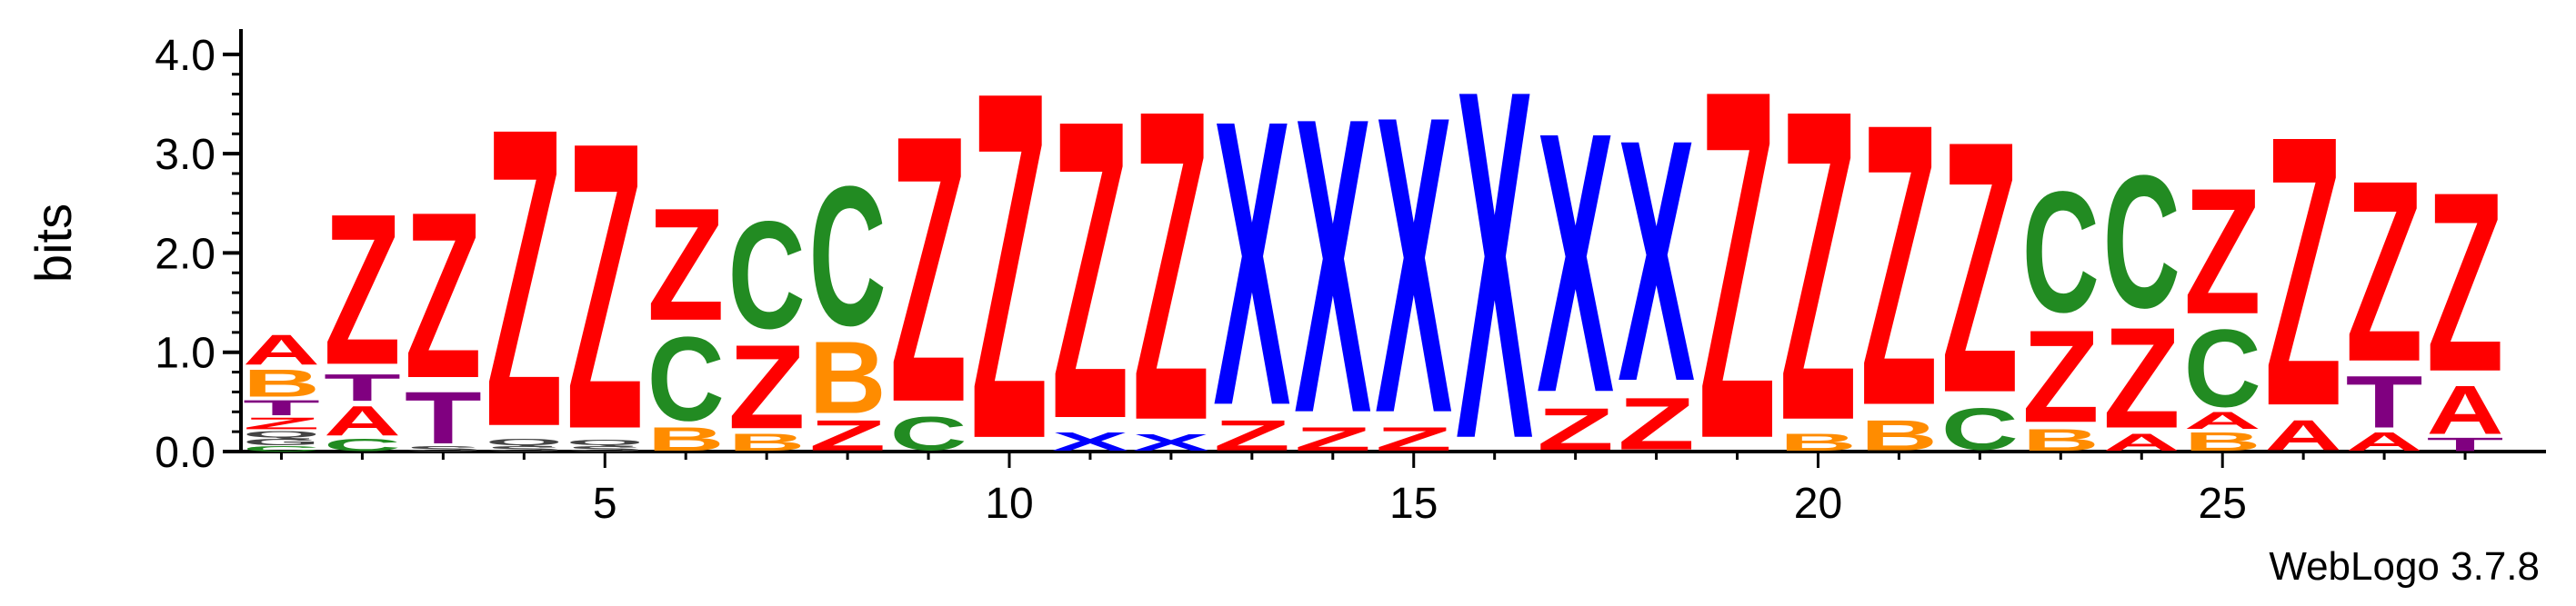  Describe the element at coordinates (53, 243) in the screenshot. I see `y-axis-title: bits` at that location.